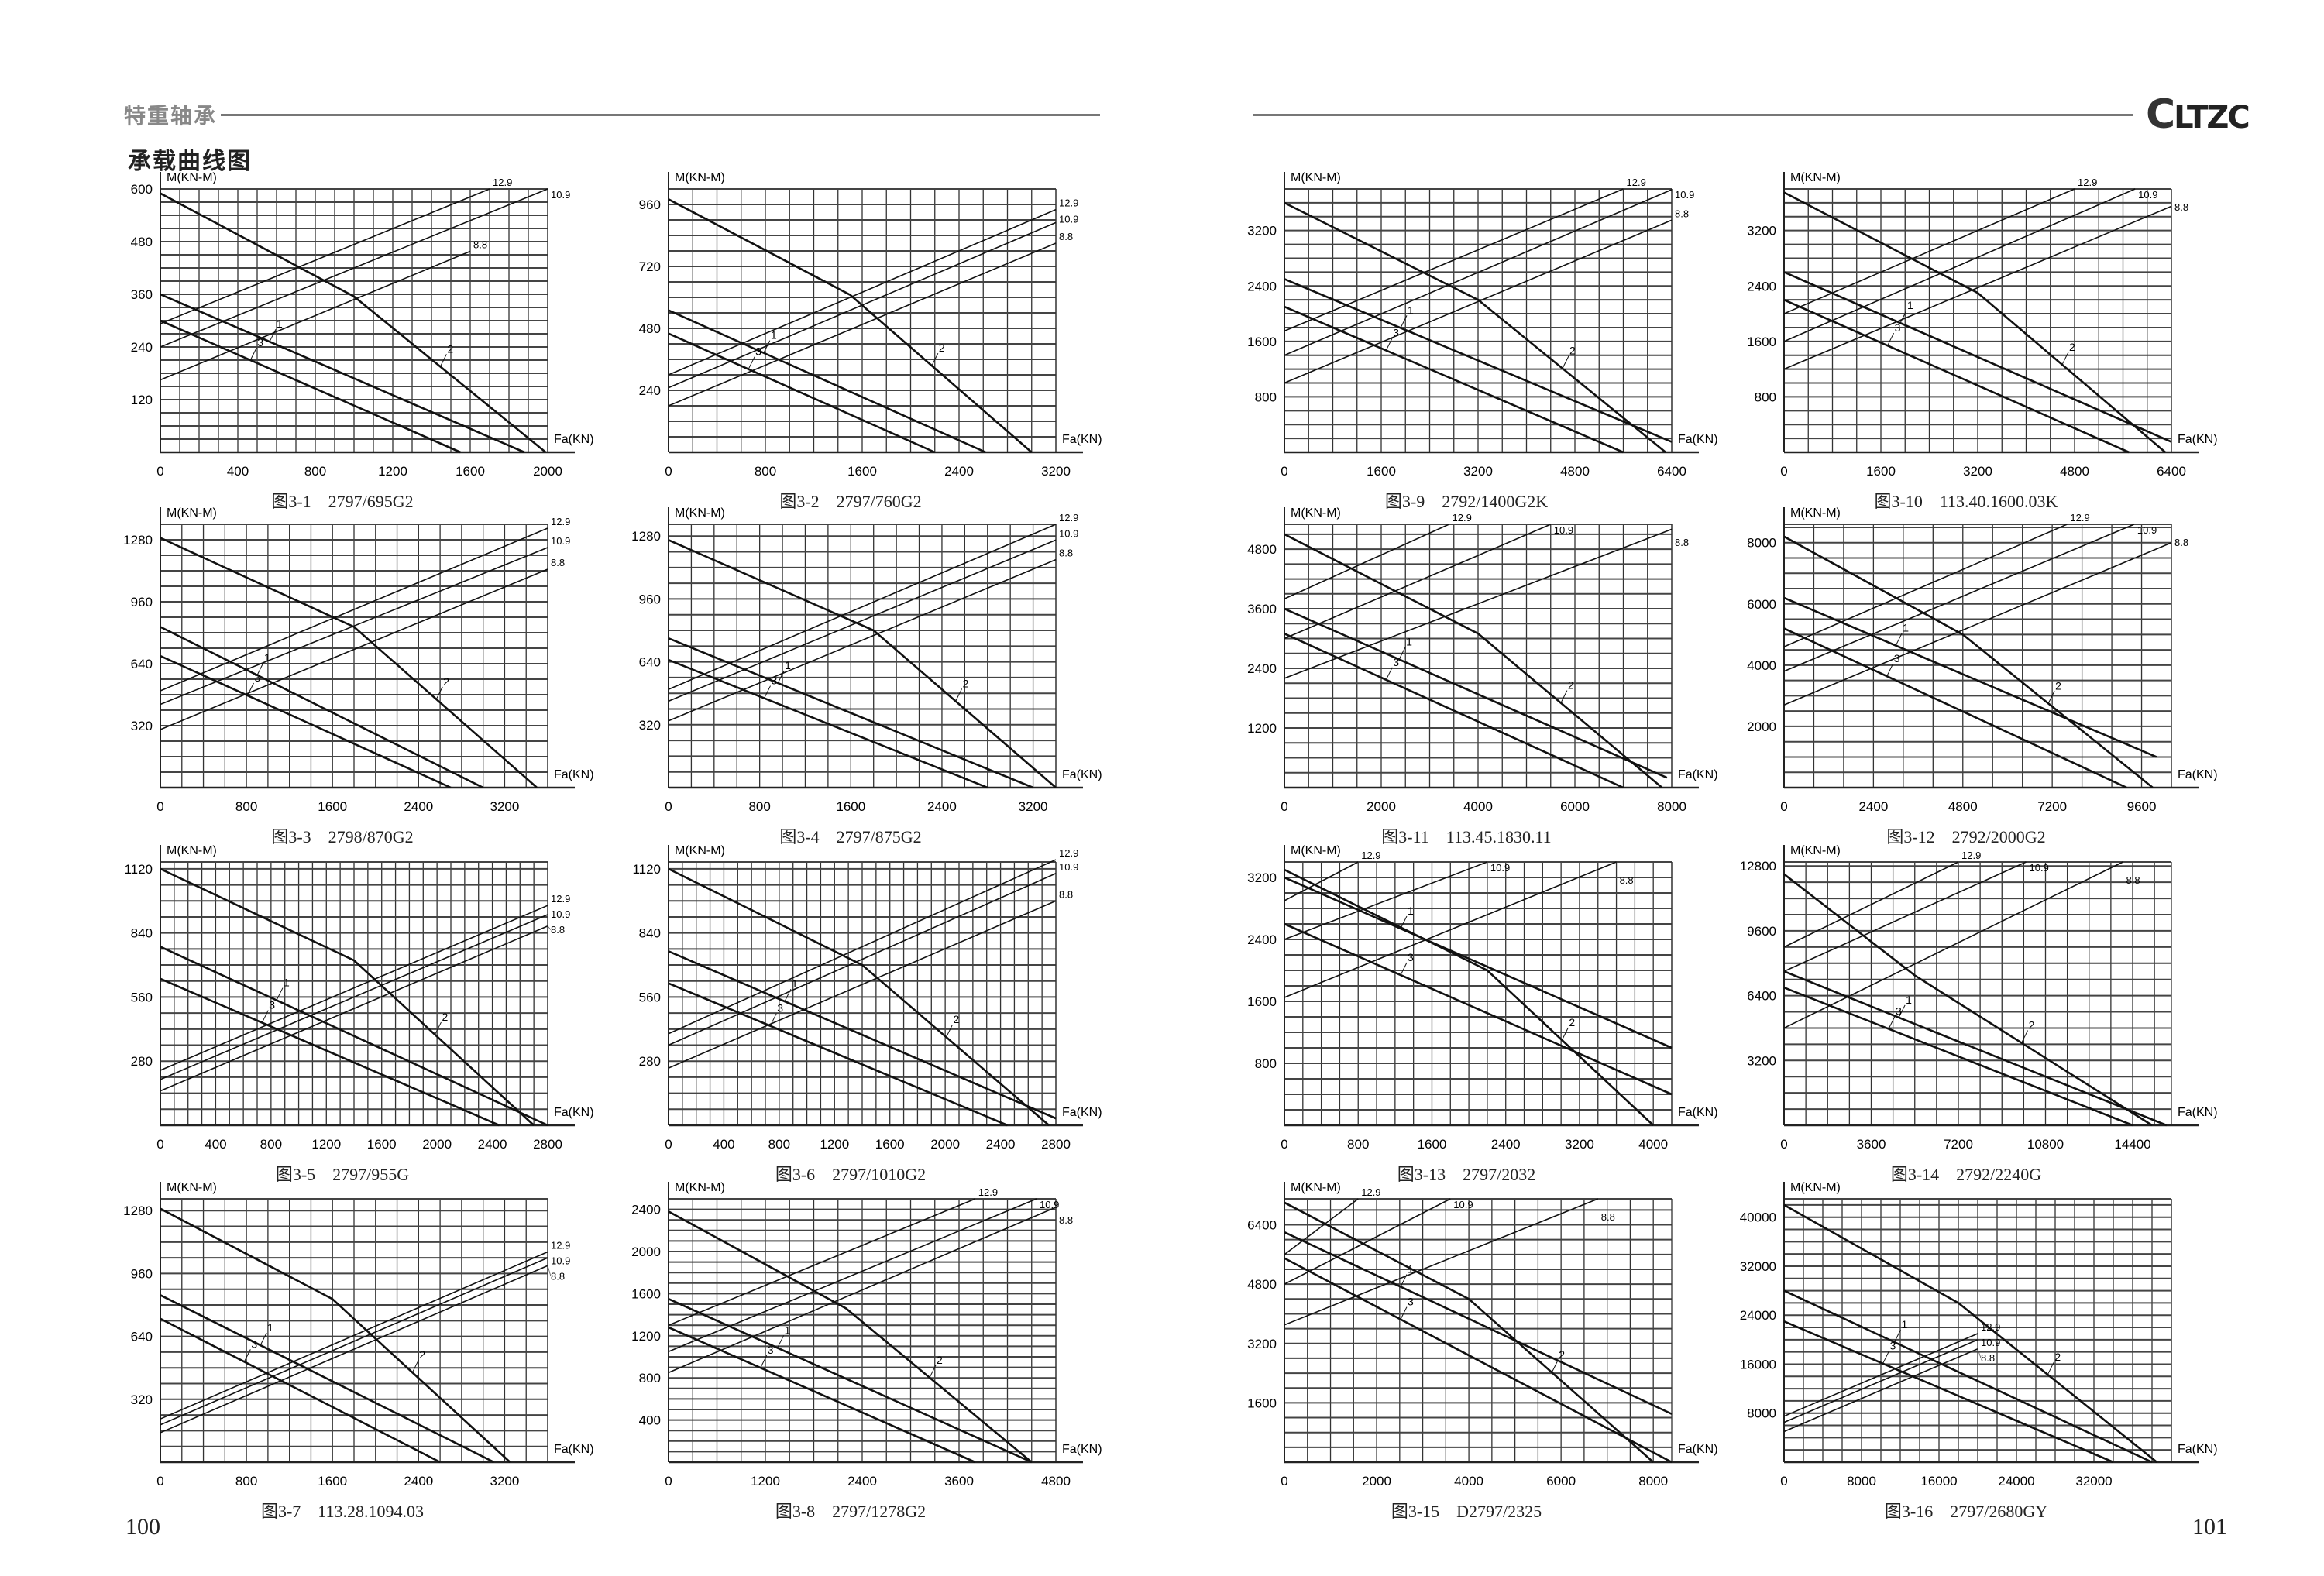 The height and width of the screenshot is (1576, 2324). What do you see at coordinates (1056, 1144) in the screenshot?
I see `x-tick-label: 2800` at bounding box center [1056, 1144].